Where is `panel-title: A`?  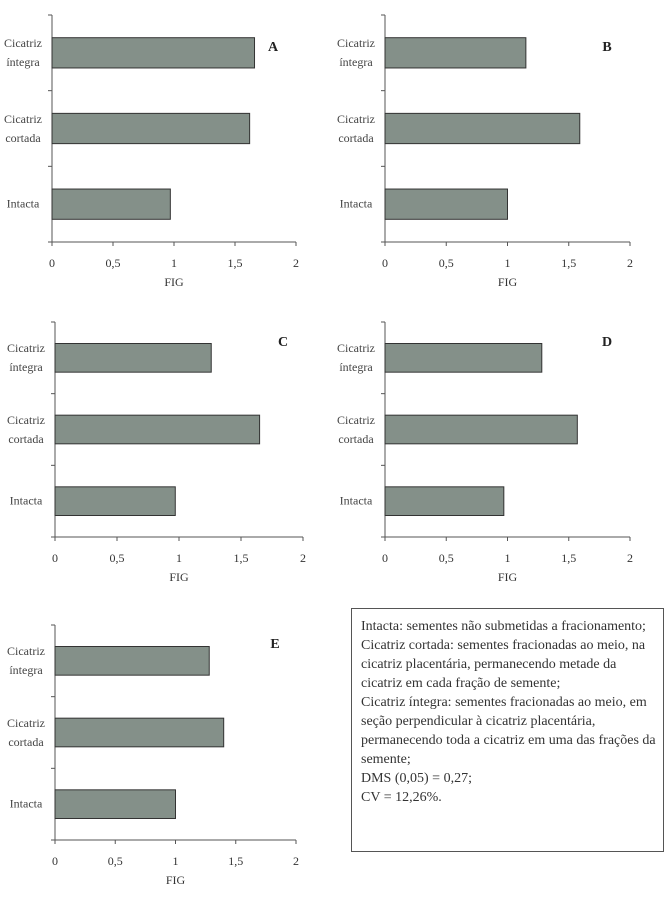 panel-title: A is located at coordinates (273, 47).